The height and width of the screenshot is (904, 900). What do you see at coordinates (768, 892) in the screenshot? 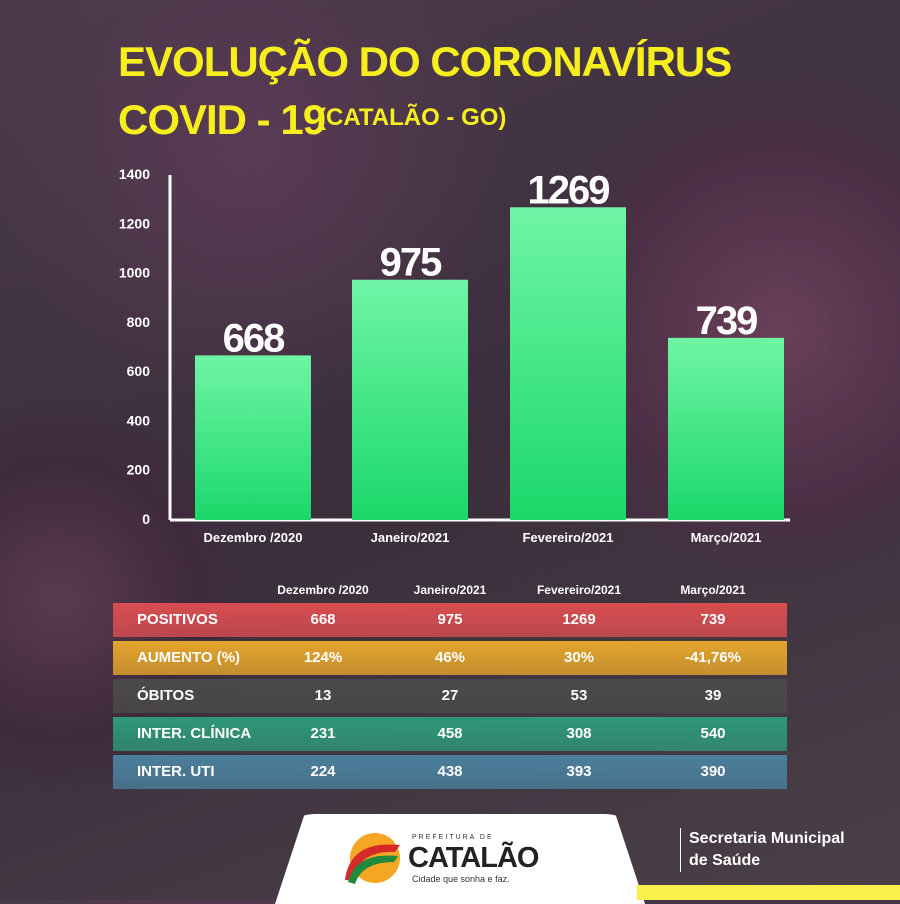
I see `yellow-stripe` at bounding box center [768, 892].